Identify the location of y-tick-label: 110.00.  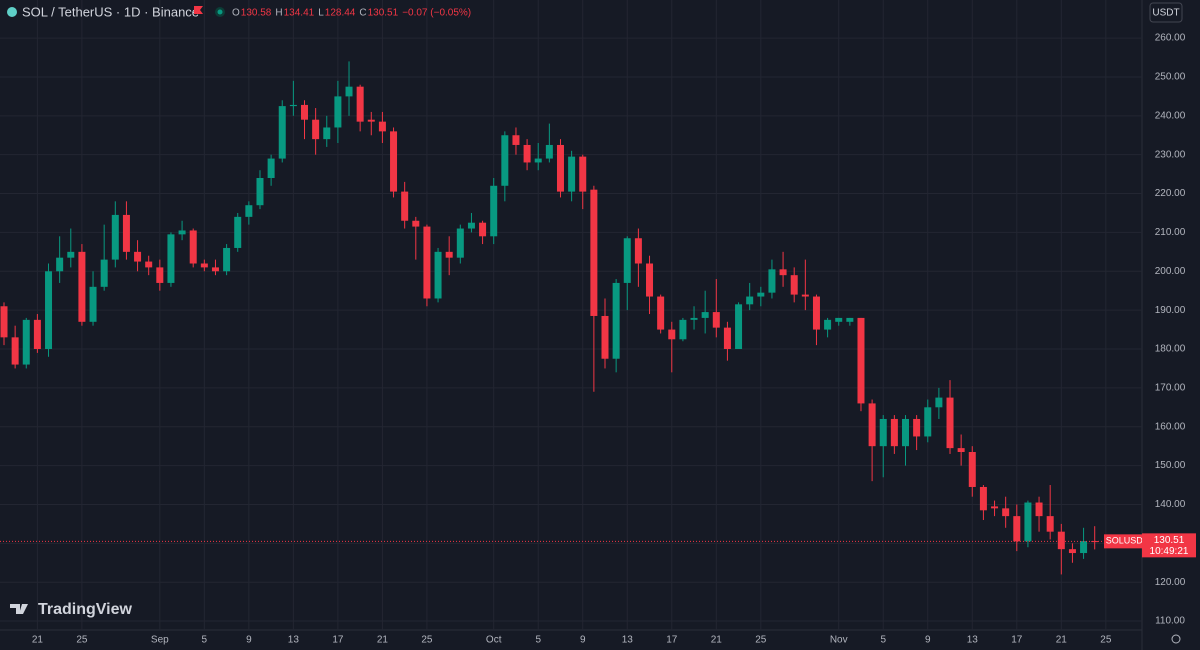
(1170, 621).